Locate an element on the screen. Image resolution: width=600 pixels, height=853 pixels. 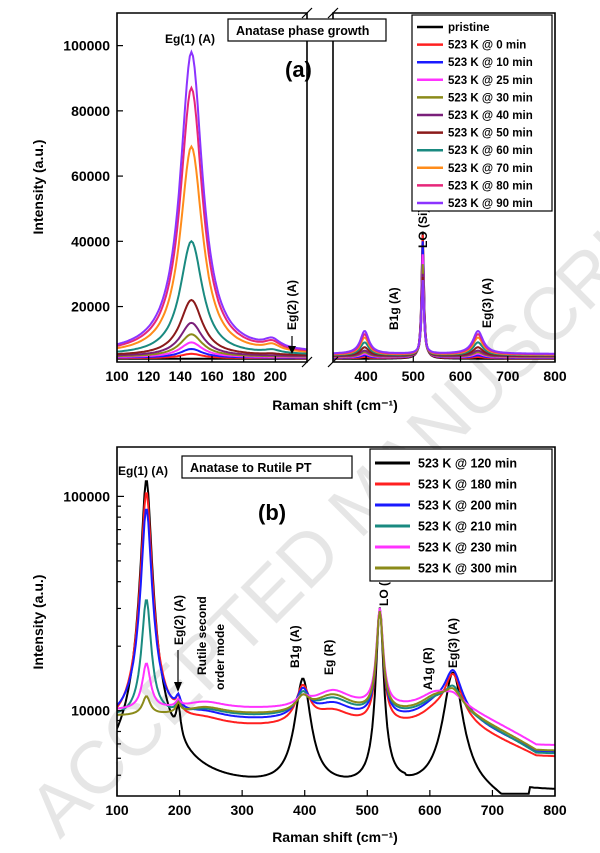
a-xtick-right-label-2: 600 is located at coordinates (461, 376).